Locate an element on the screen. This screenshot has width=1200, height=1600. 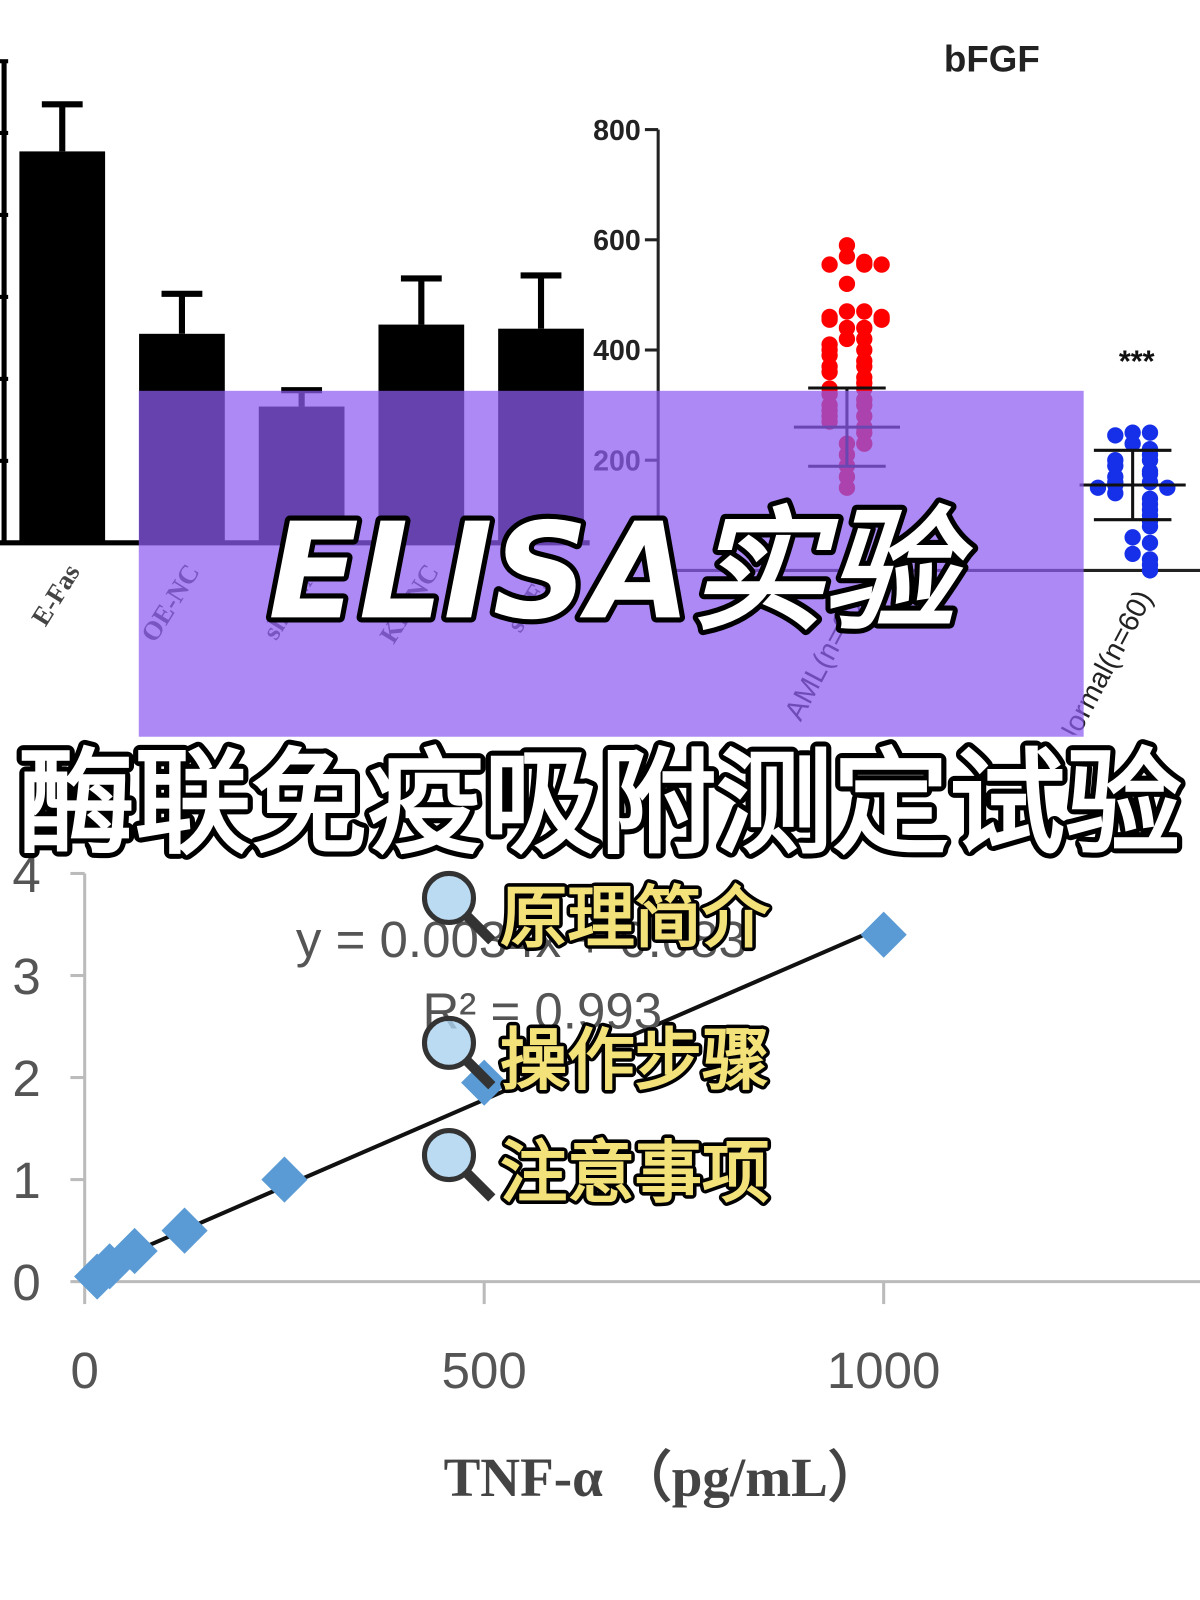
x-tick-label: E-Fas is located at coordinates (55, 595).